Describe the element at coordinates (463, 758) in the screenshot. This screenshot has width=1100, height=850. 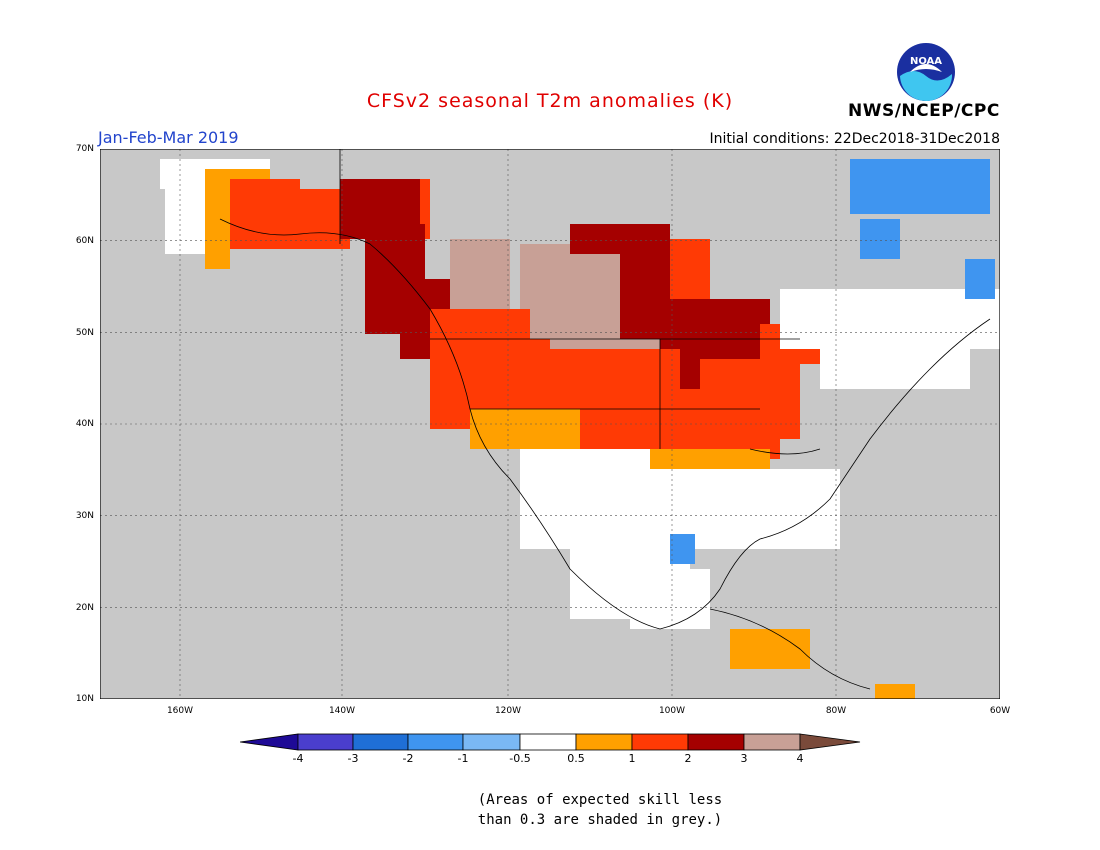
I see `colorbar-tick: -1` at that location.